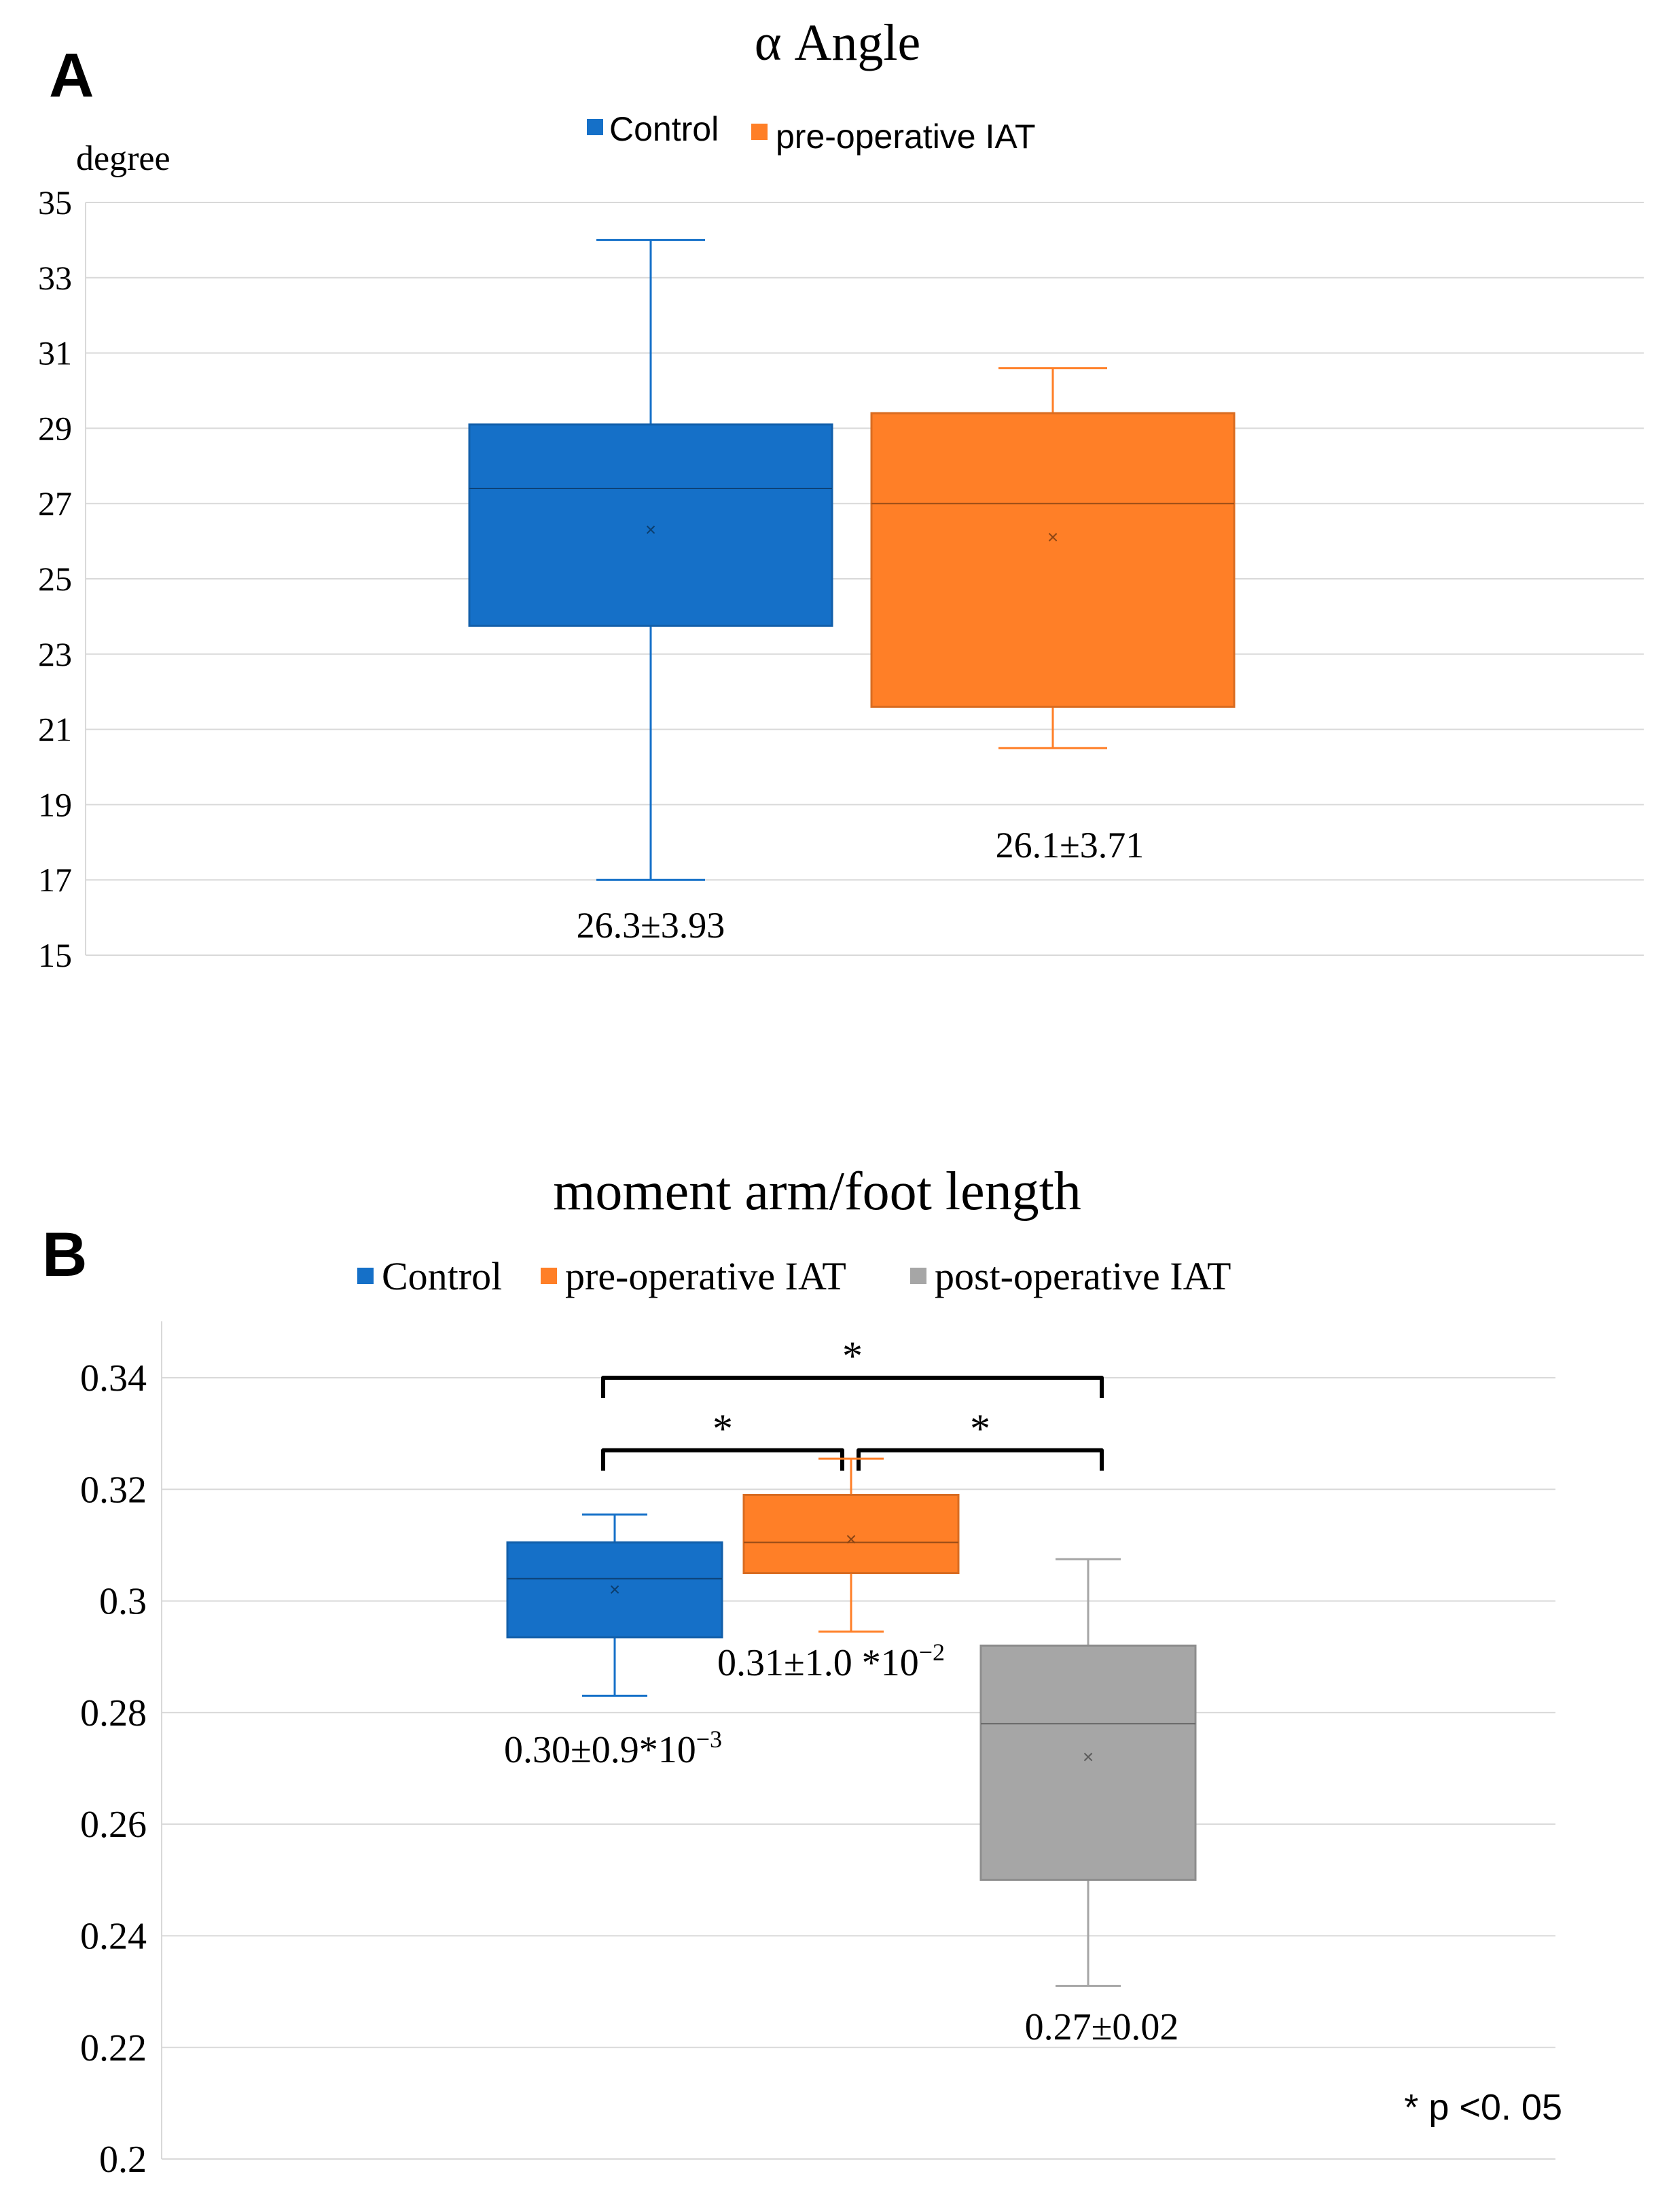  What do you see at coordinates (55, 804) in the screenshot?
I see `y-tick-label: 19` at bounding box center [55, 804].